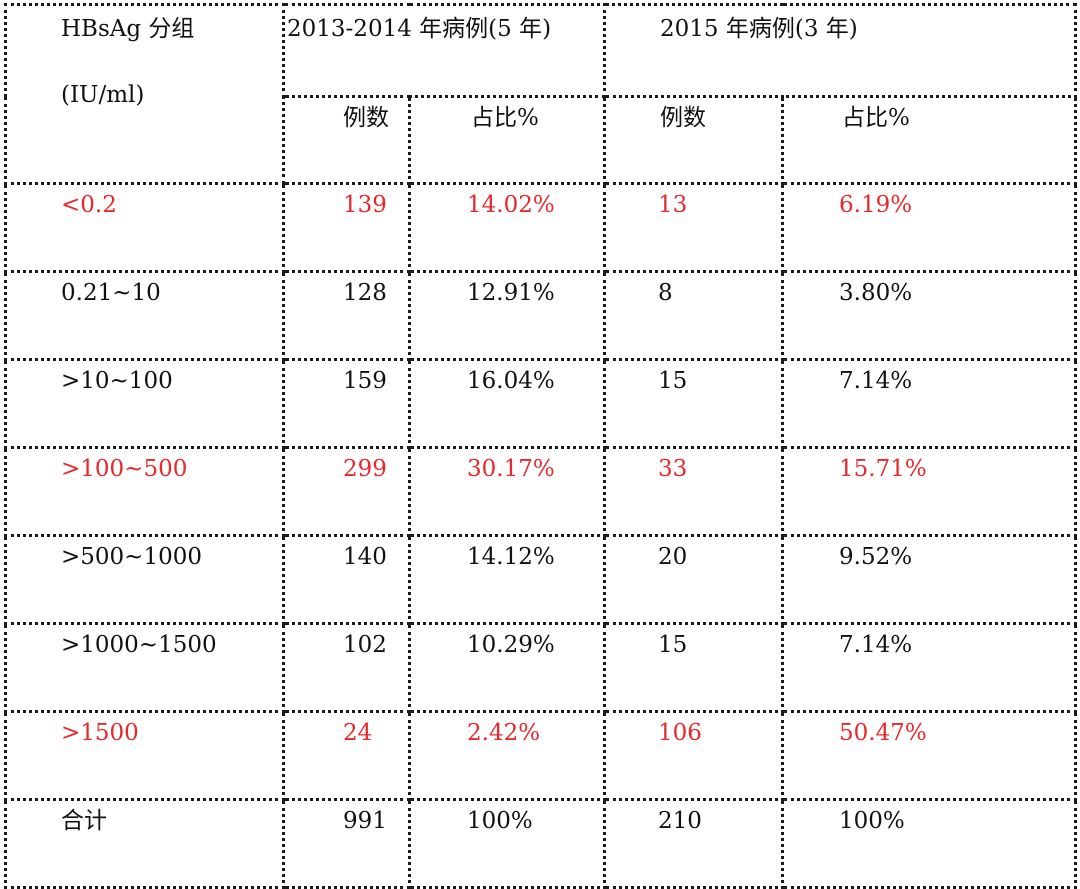  I want to click on group-cell: >1500, so click(144, 755).